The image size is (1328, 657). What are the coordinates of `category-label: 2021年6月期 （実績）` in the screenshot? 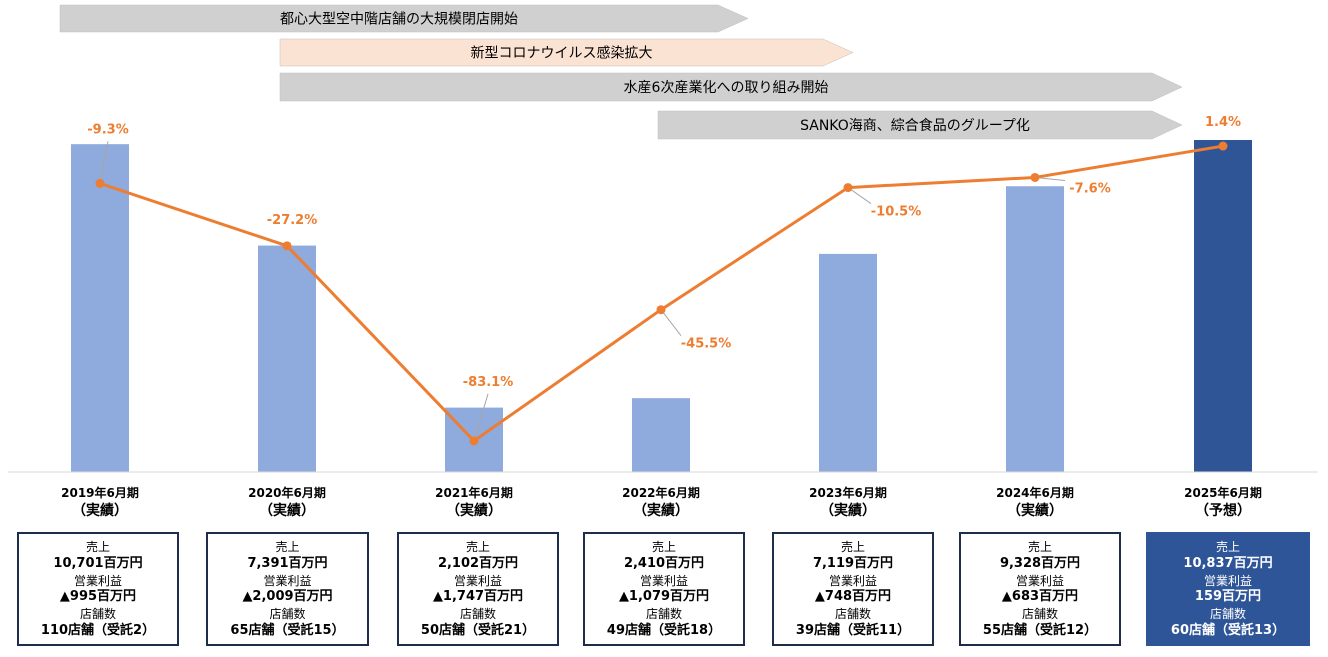 It's located at (474, 503).